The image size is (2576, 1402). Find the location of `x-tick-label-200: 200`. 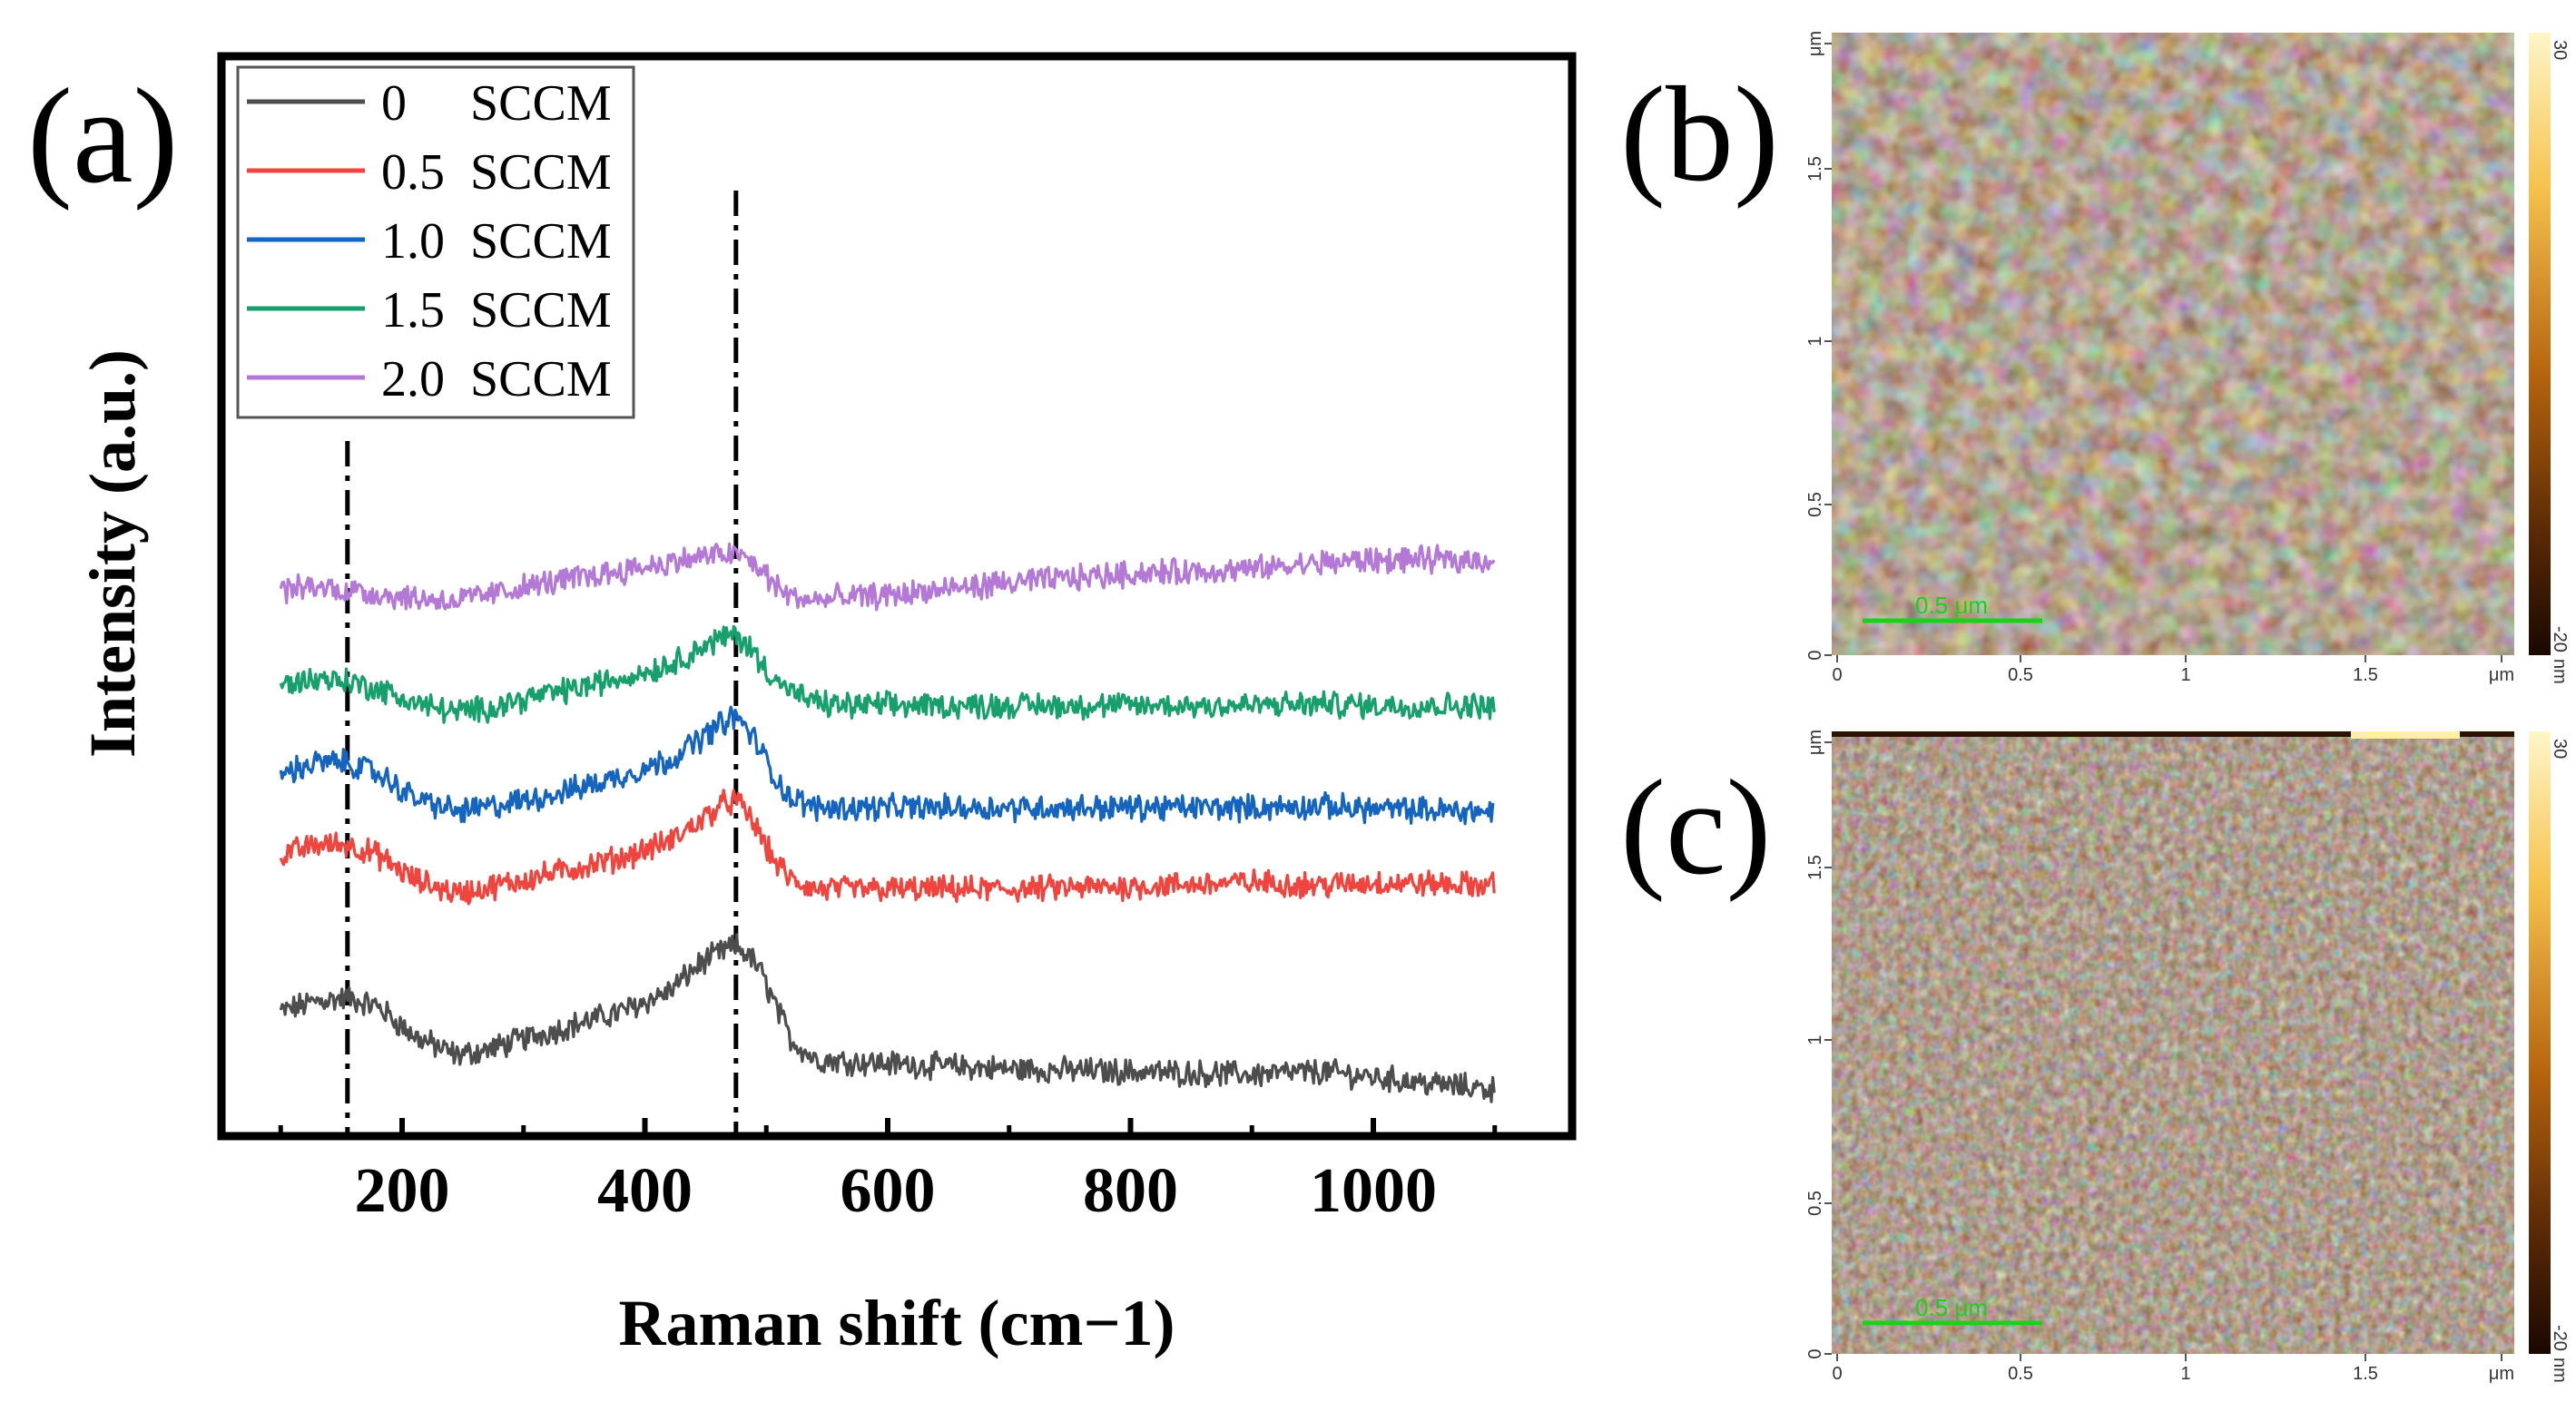

x-tick-label-200: 200 is located at coordinates (402, 1191).